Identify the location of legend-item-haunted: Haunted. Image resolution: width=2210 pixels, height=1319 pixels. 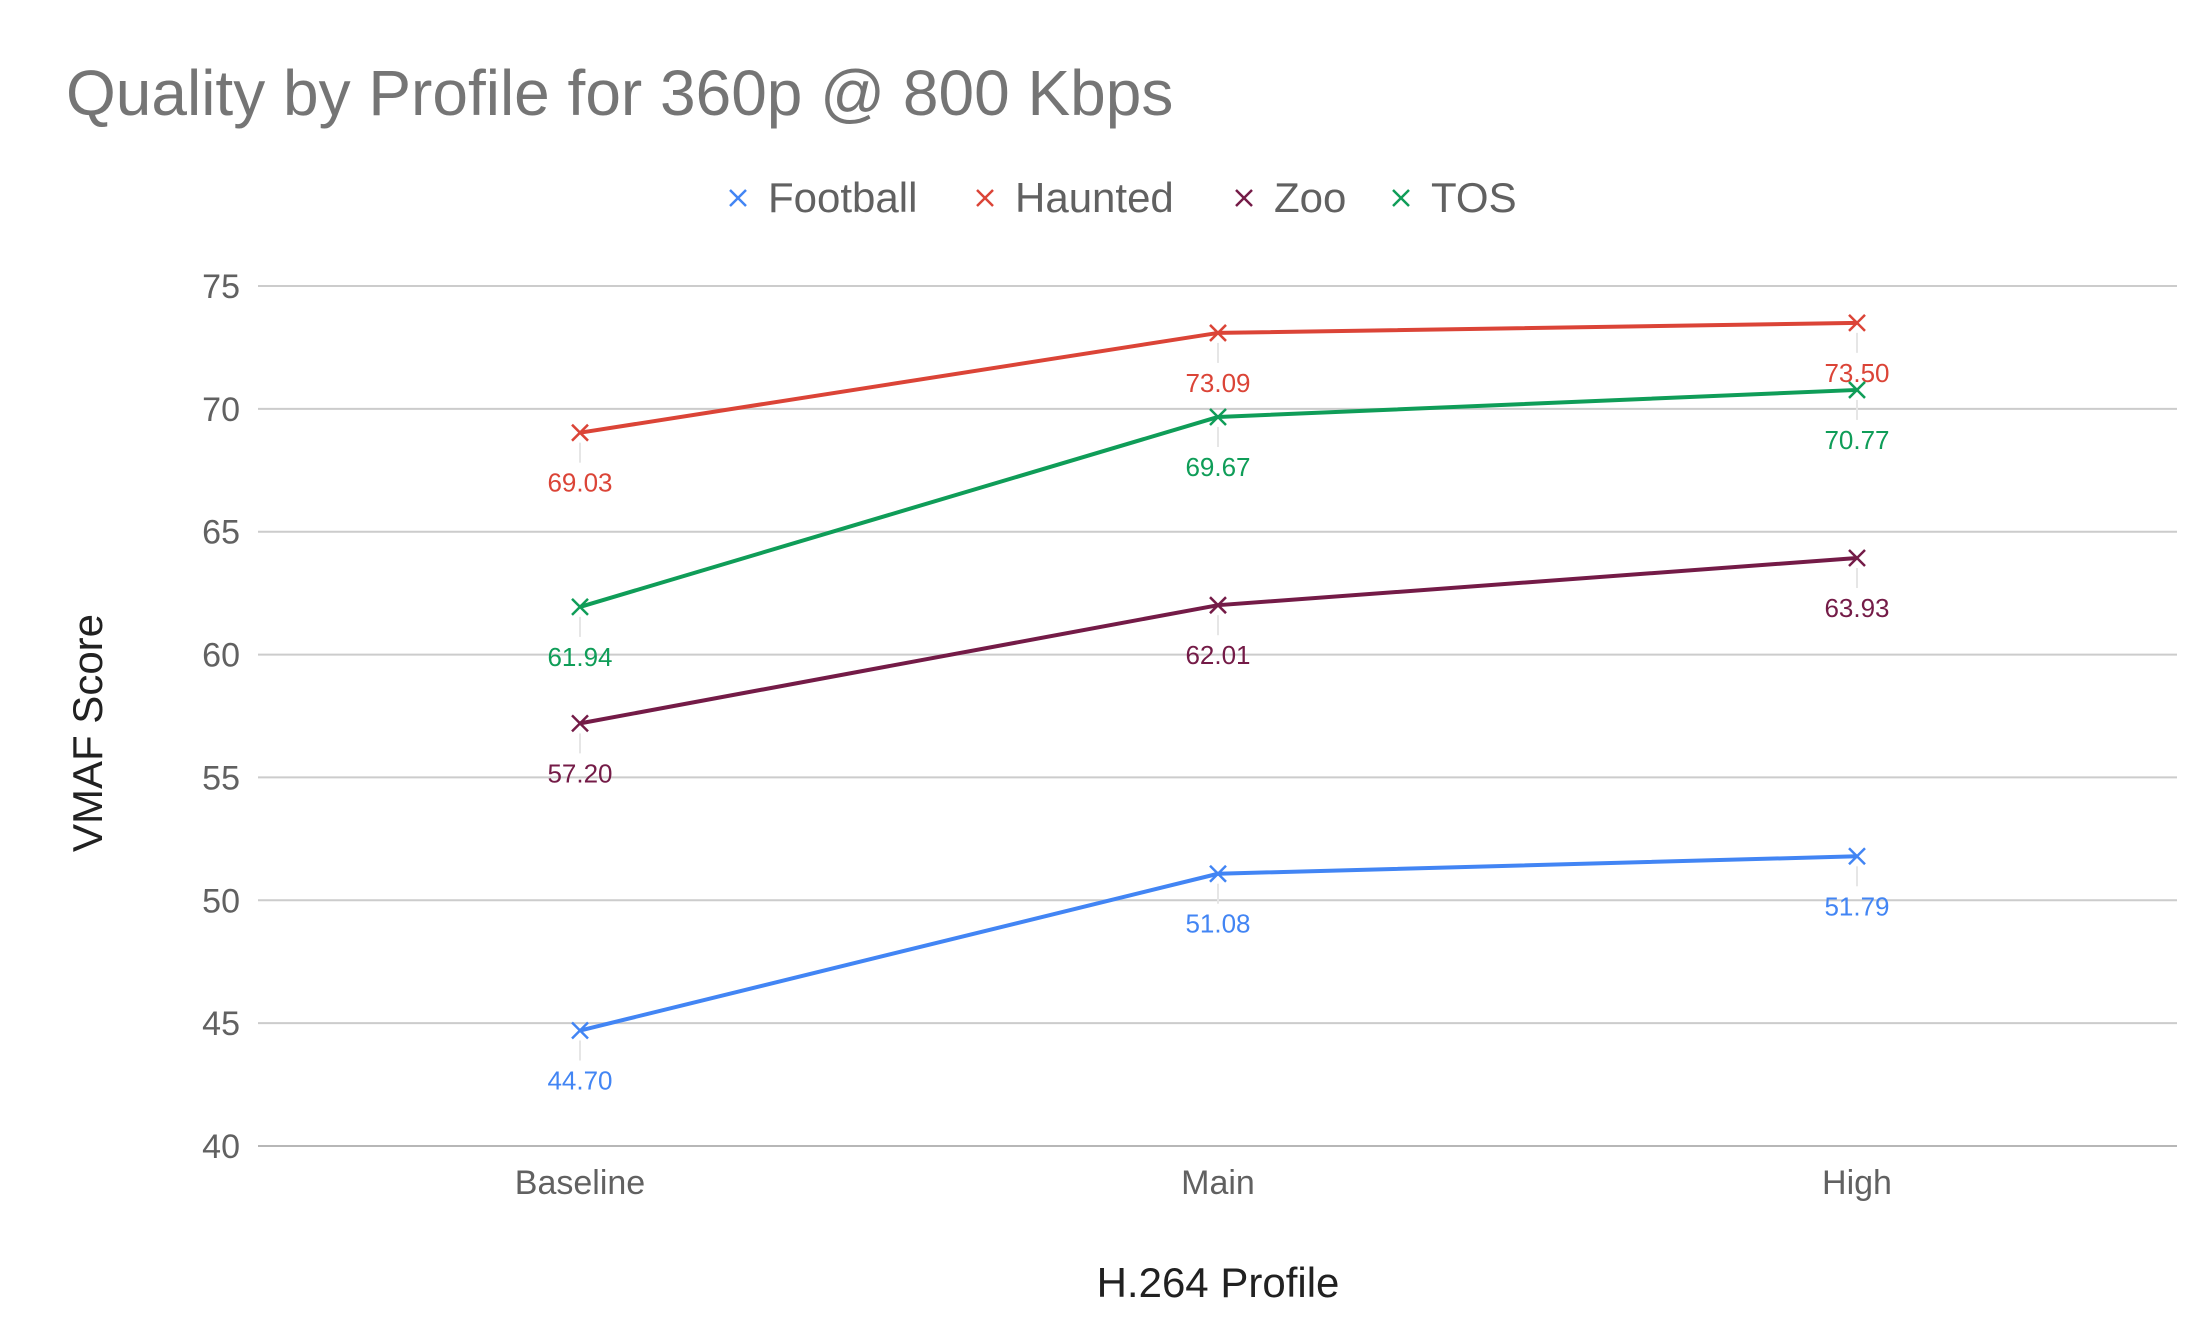
(1075, 197).